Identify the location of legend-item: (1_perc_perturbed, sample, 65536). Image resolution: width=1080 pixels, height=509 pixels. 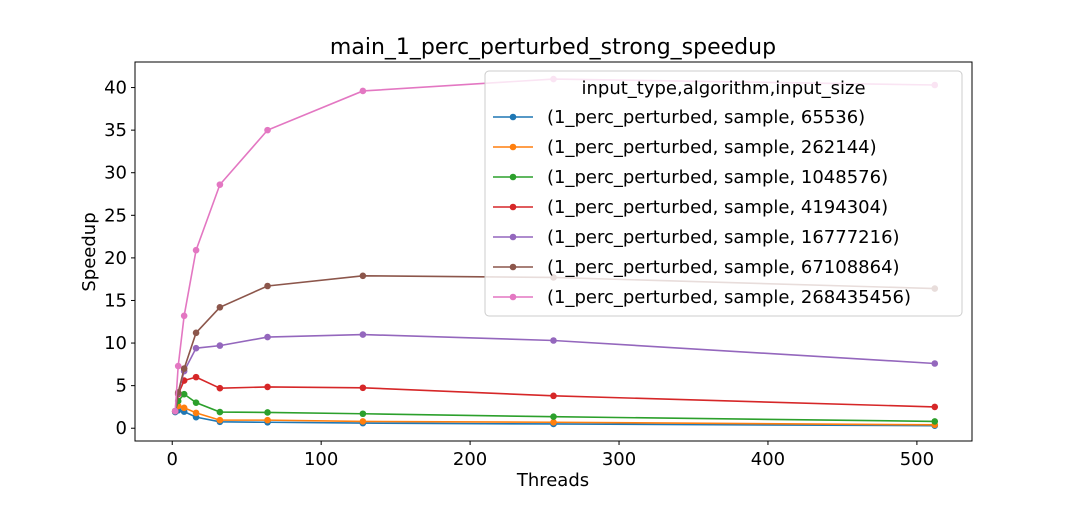
(679, 117).